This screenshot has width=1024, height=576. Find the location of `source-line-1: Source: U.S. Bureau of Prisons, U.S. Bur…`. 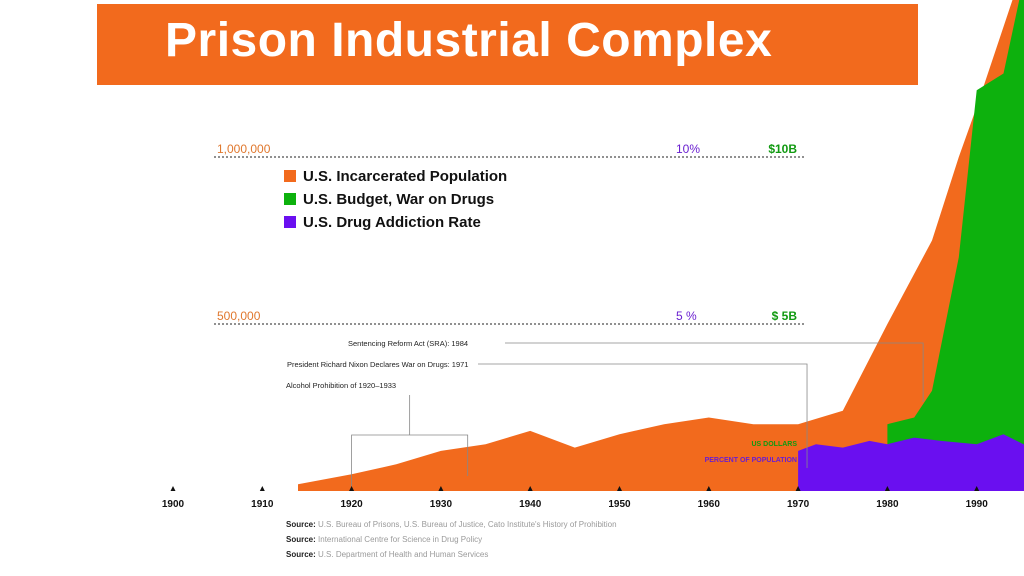

source-line-1: Source: U.S. Bureau of Prisons, U.S. Bur… is located at coordinates (451, 524).